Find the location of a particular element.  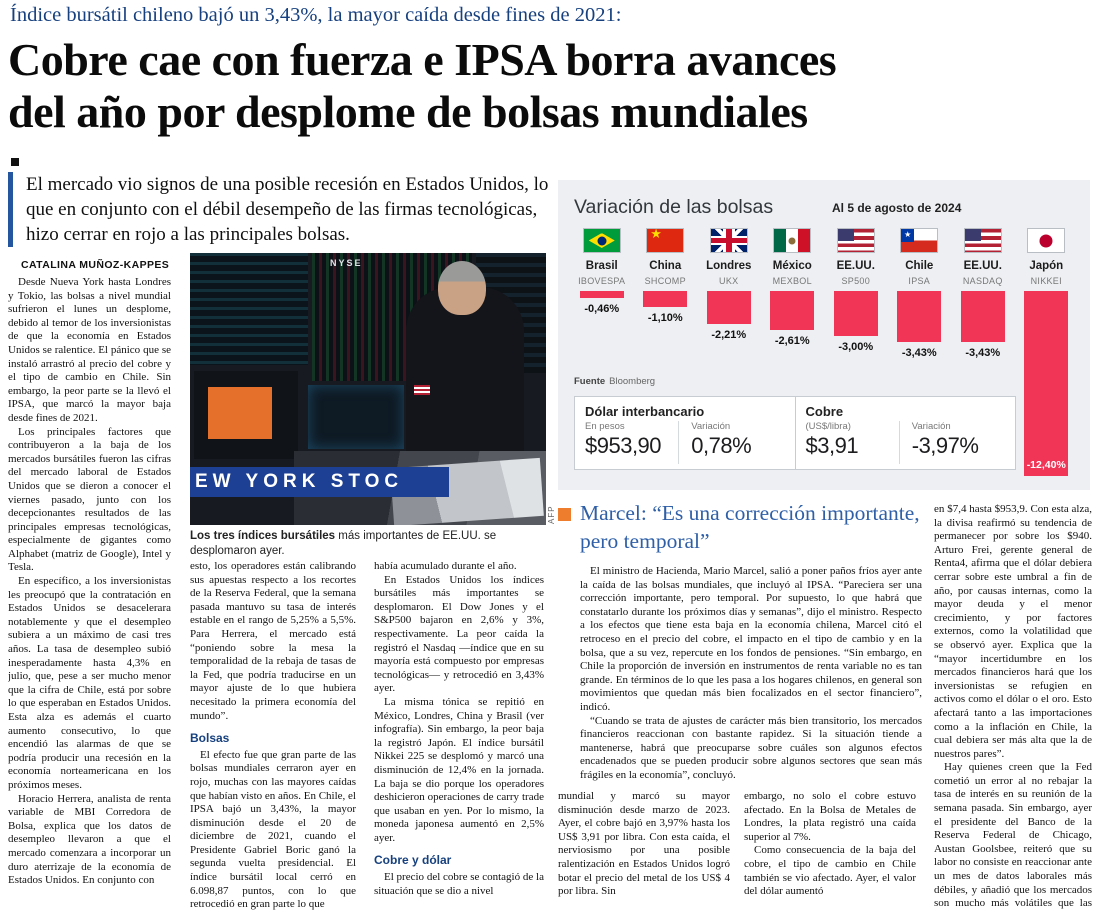

chart-column: México MEXBOL -2,61% is located at coordinates (793, 352).